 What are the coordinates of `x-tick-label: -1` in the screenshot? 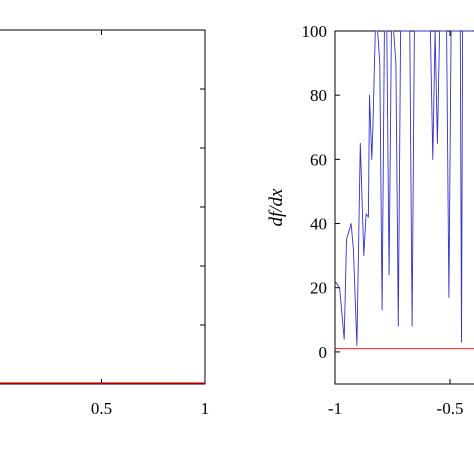 It's located at (335, 408).